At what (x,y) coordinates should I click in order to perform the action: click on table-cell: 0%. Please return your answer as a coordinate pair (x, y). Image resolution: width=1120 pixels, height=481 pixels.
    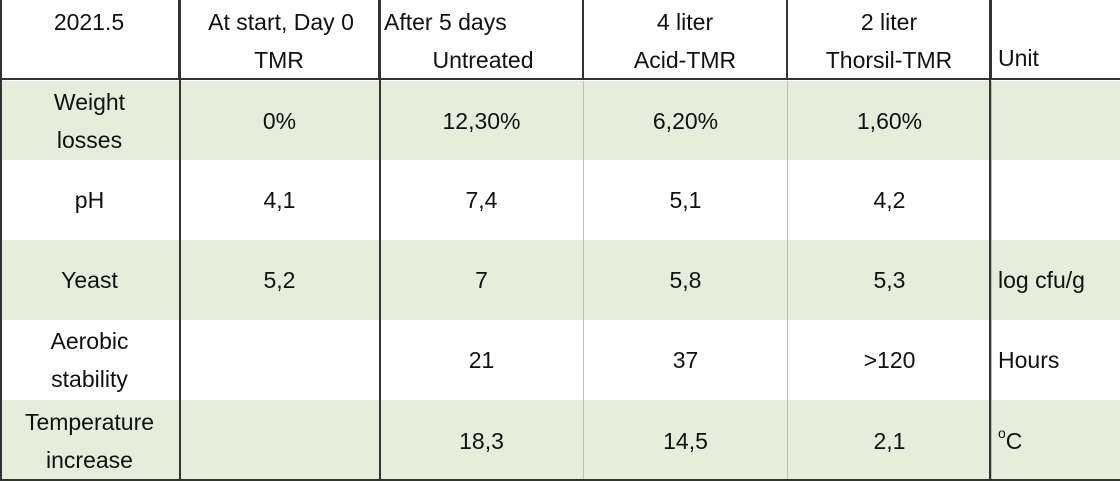
    Looking at the image, I should click on (280, 120).